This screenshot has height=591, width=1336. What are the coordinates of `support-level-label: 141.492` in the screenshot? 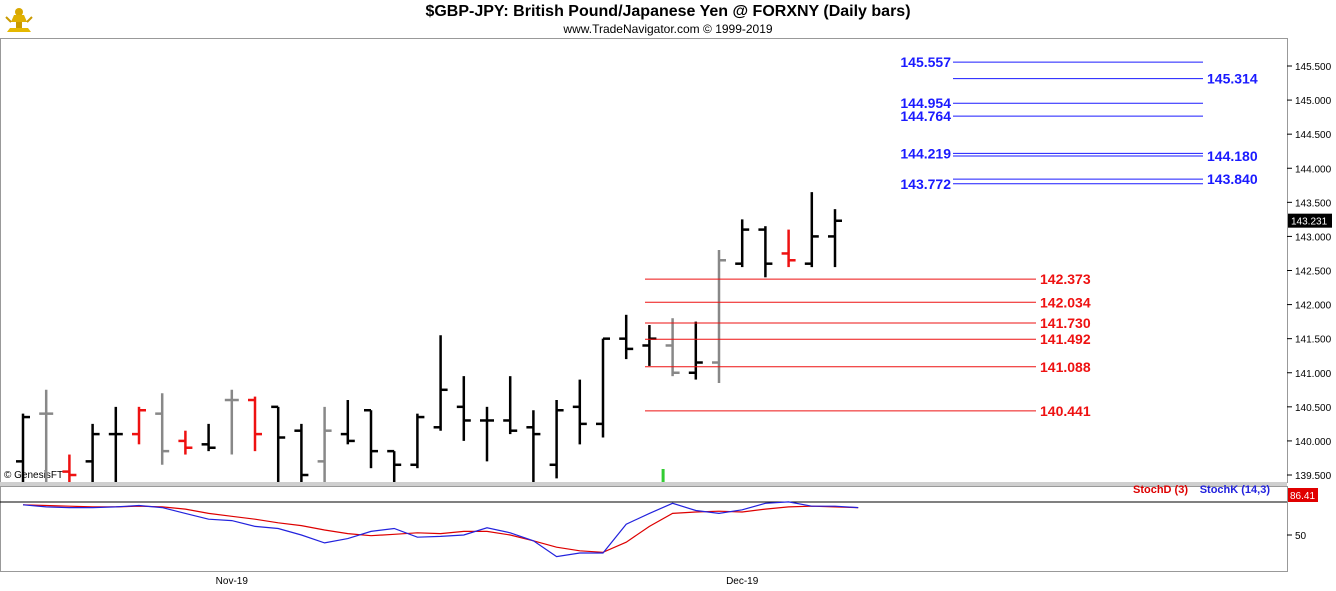 It's located at (1065, 339).